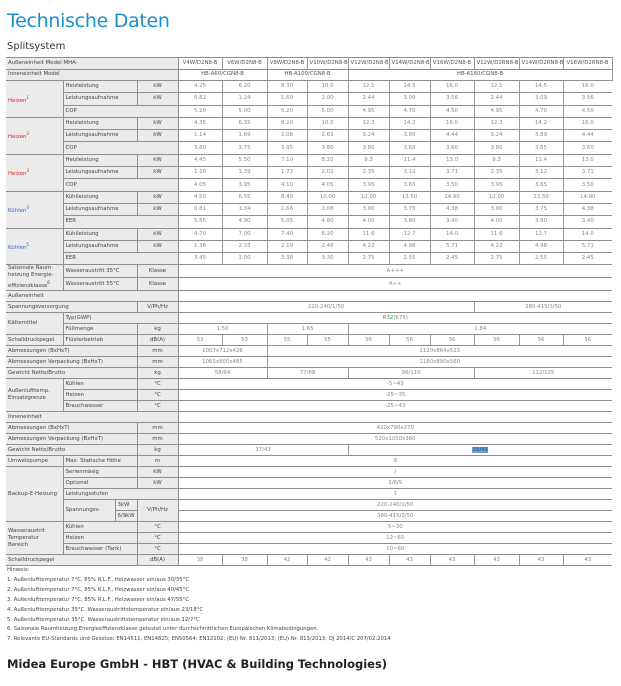 The image size is (621, 686). What do you see at coordinates (410, 111) in the screenshot?
I see `value-cell: 4.70` at bounding box center [410, 111].